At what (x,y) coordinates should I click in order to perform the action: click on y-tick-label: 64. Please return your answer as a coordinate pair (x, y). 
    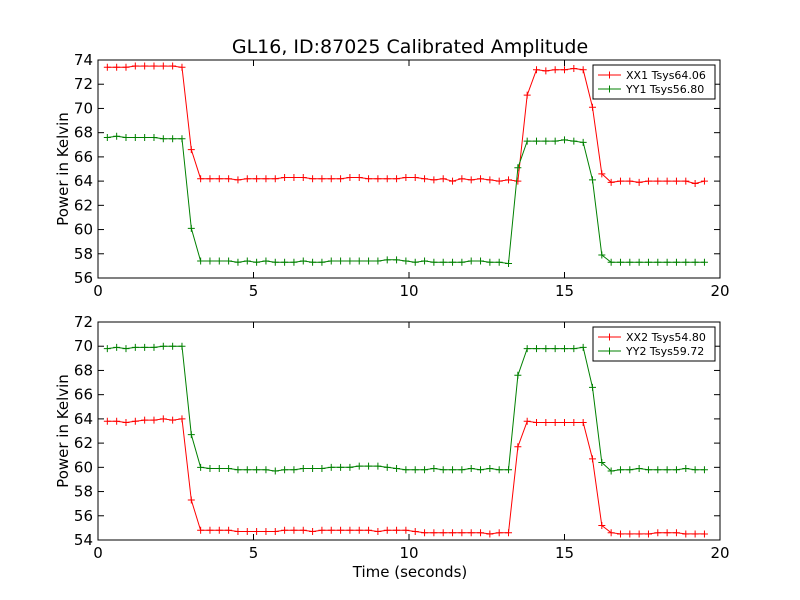
    Looking at the image, I should click on (83, 419).